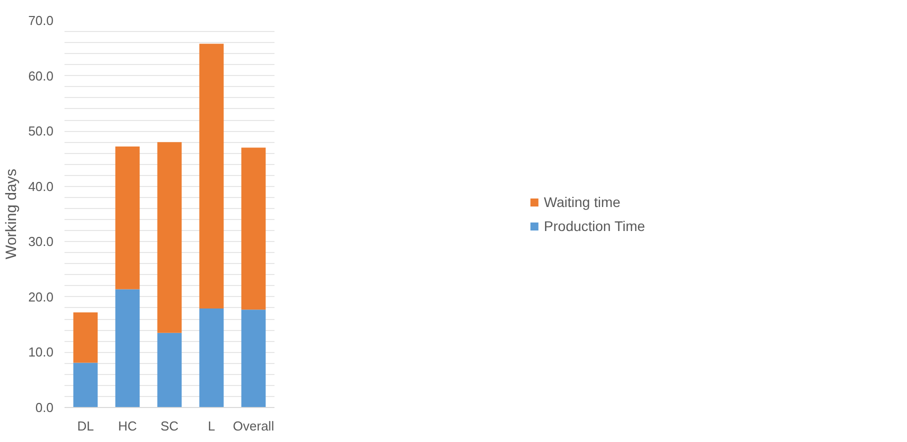 Image resolution: width=907 pixels, height=442 pixels. Describe the element at coordinates (85, 426) in the screenshot. I see `x-tick-label: DL` at that location.